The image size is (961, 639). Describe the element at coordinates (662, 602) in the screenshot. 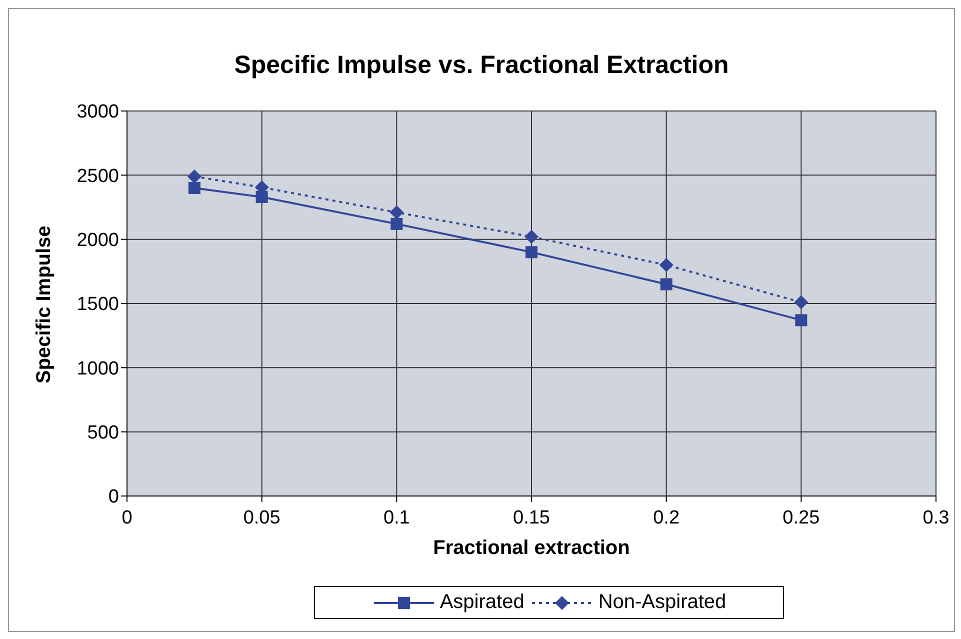

I see `legend-label: Non-Aspirated` at that location.